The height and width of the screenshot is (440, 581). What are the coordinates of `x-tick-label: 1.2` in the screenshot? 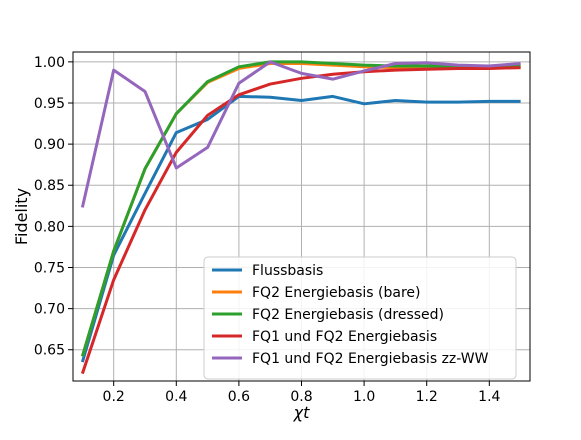 It's located at (427, 397).